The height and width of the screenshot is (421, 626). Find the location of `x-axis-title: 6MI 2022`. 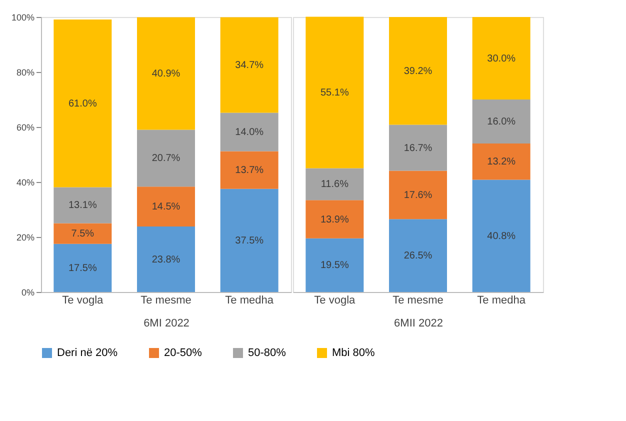

x-axis-title: 6MI 2022 is located at coordinates (167, 324).